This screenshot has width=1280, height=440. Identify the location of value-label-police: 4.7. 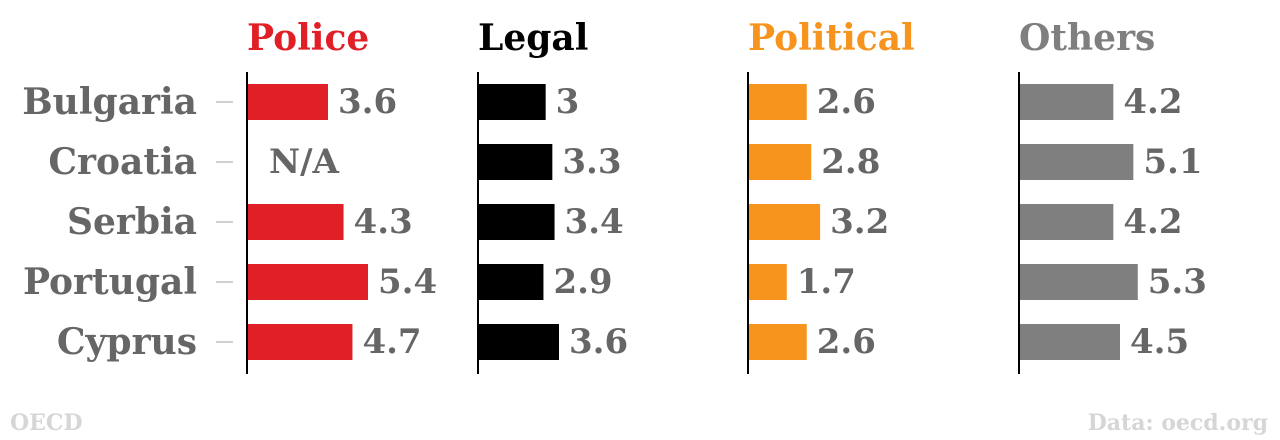
(391, 342).